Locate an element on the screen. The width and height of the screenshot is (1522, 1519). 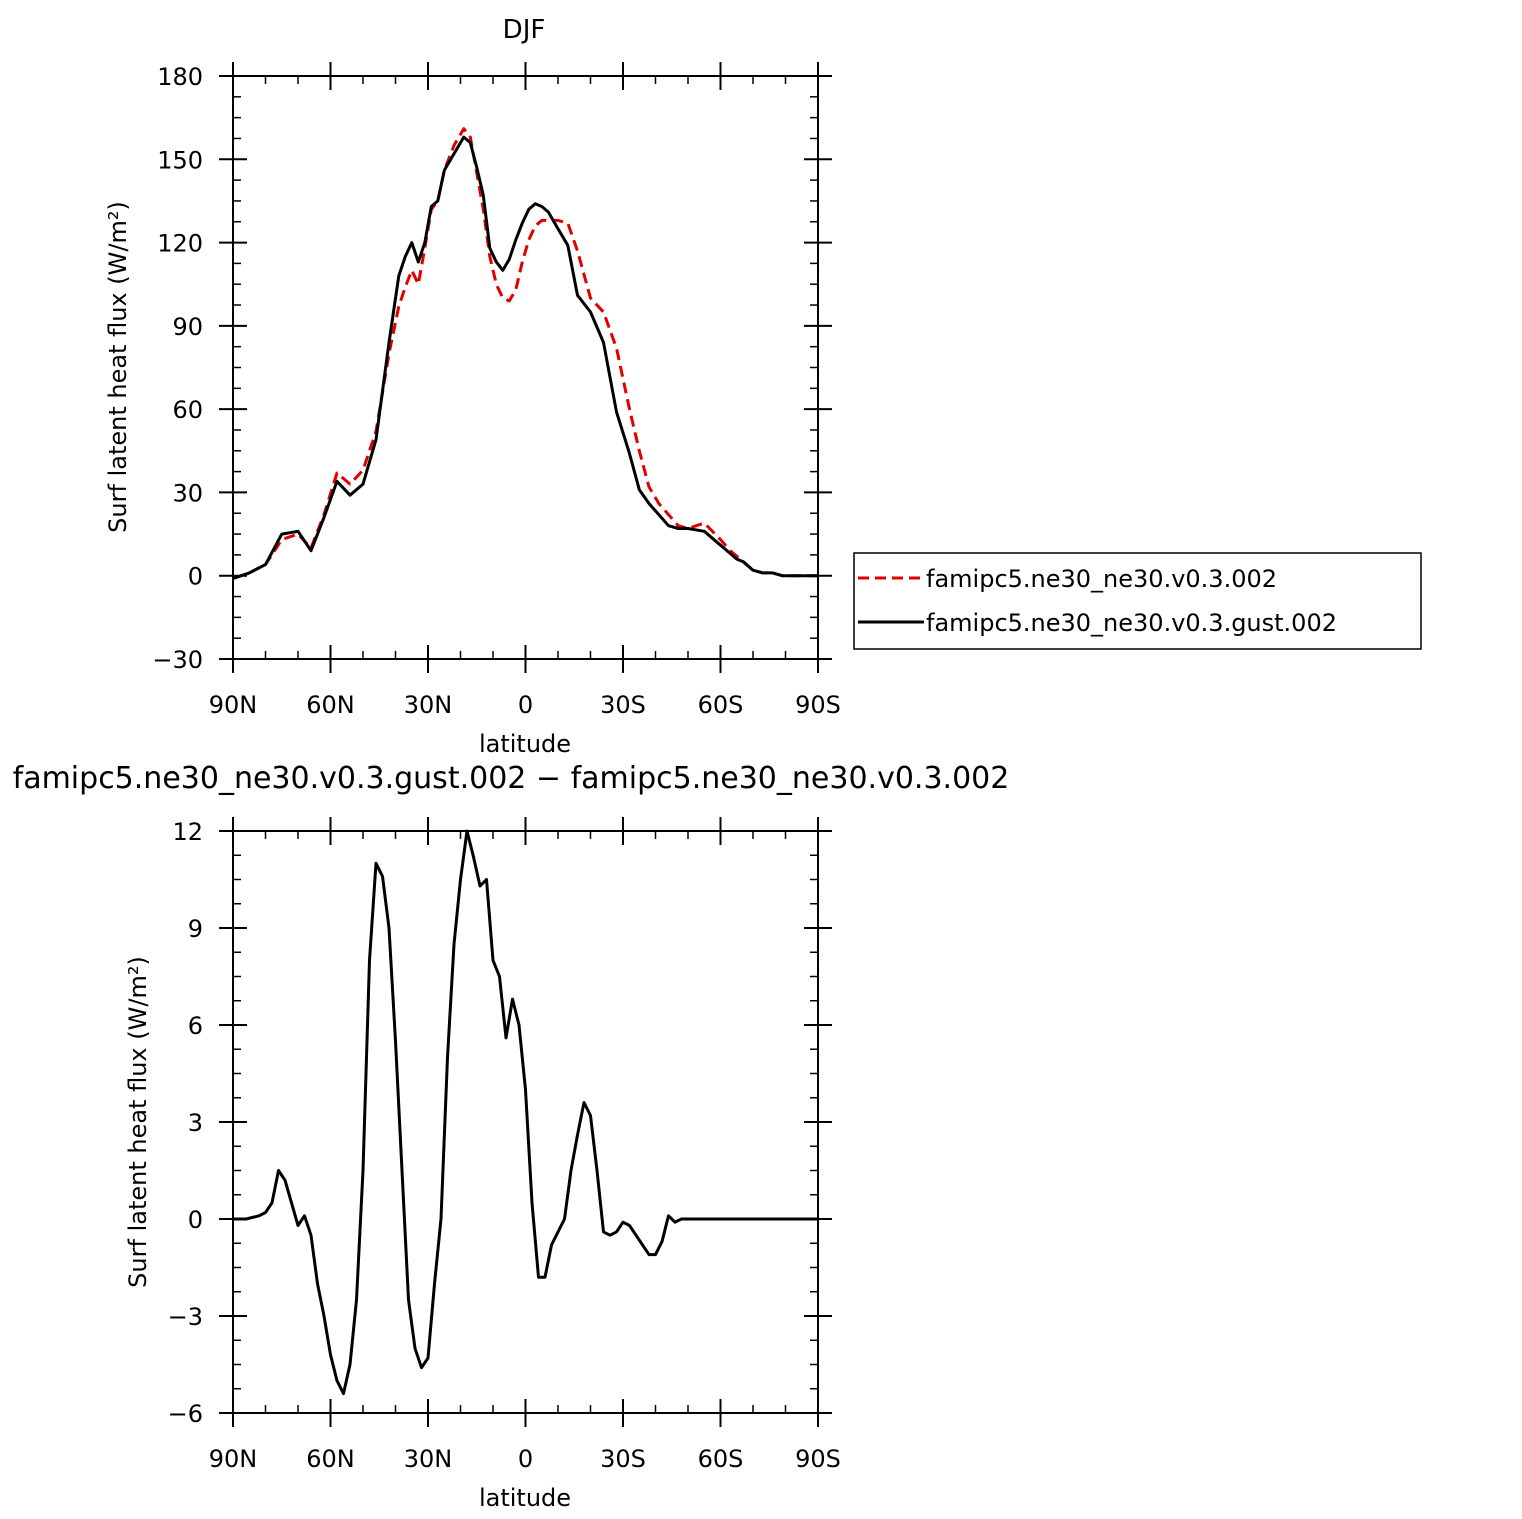
y-tick-label: −6 is located at coordinates (185, 1414).